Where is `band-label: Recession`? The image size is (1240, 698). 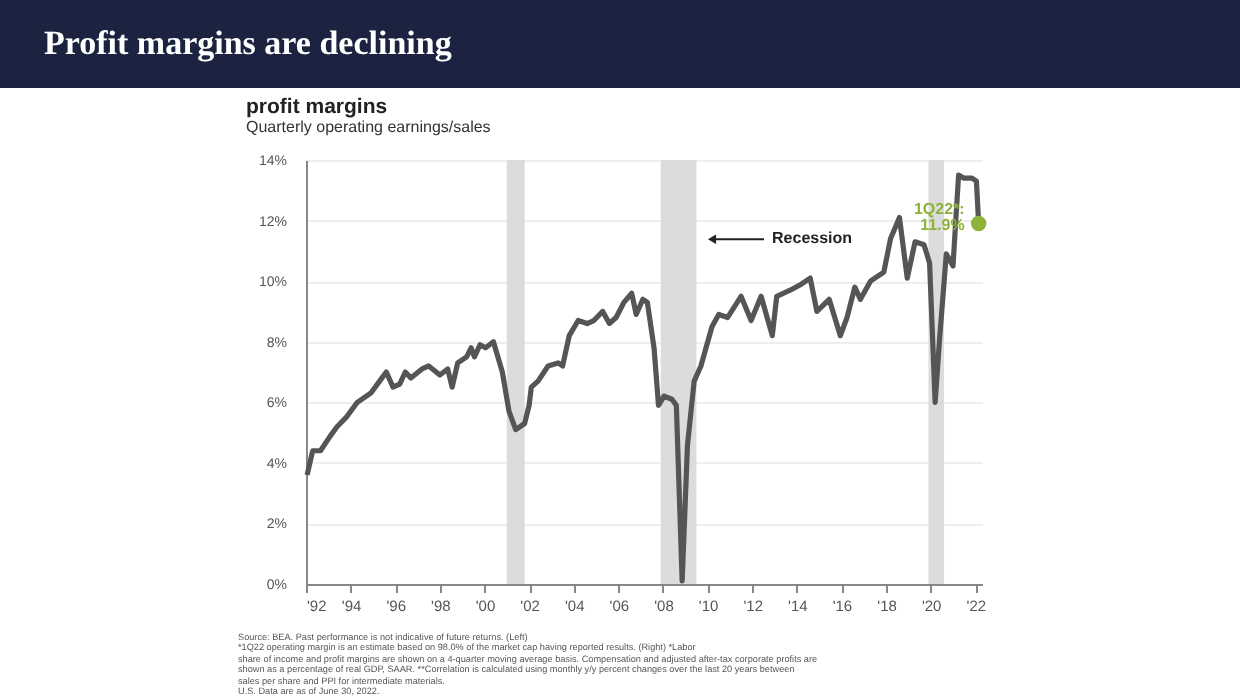
band-label: Recession is located at coordinates (812, 238).